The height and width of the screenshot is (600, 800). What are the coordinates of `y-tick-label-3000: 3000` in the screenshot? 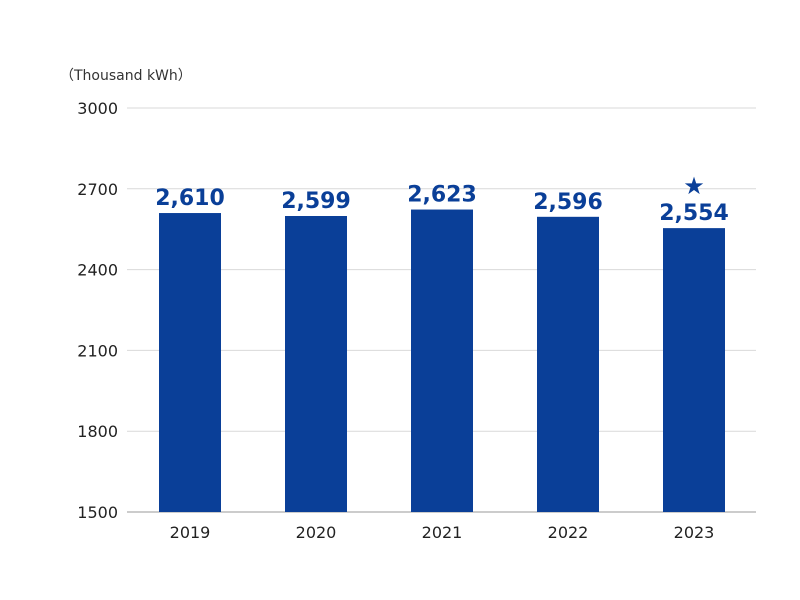 It's located at (97, 108).